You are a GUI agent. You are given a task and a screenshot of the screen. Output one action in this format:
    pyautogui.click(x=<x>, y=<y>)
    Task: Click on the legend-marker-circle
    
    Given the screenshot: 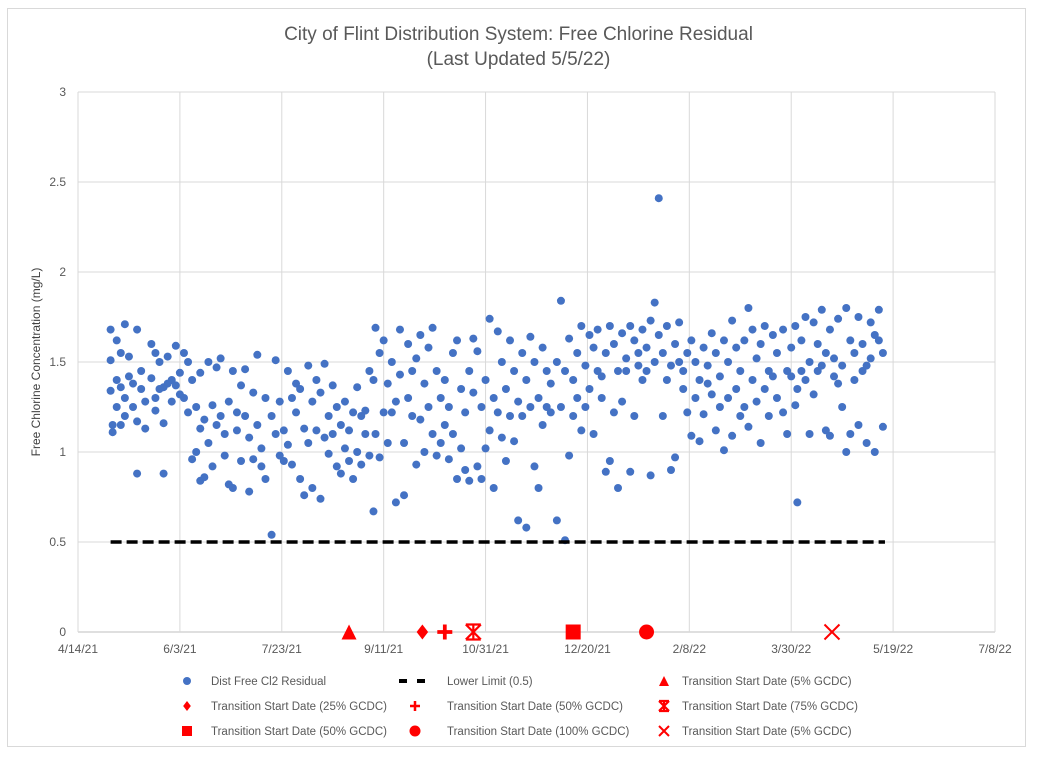 What is the action you would take?
    pyautogui.click(x=187, y=681)
    